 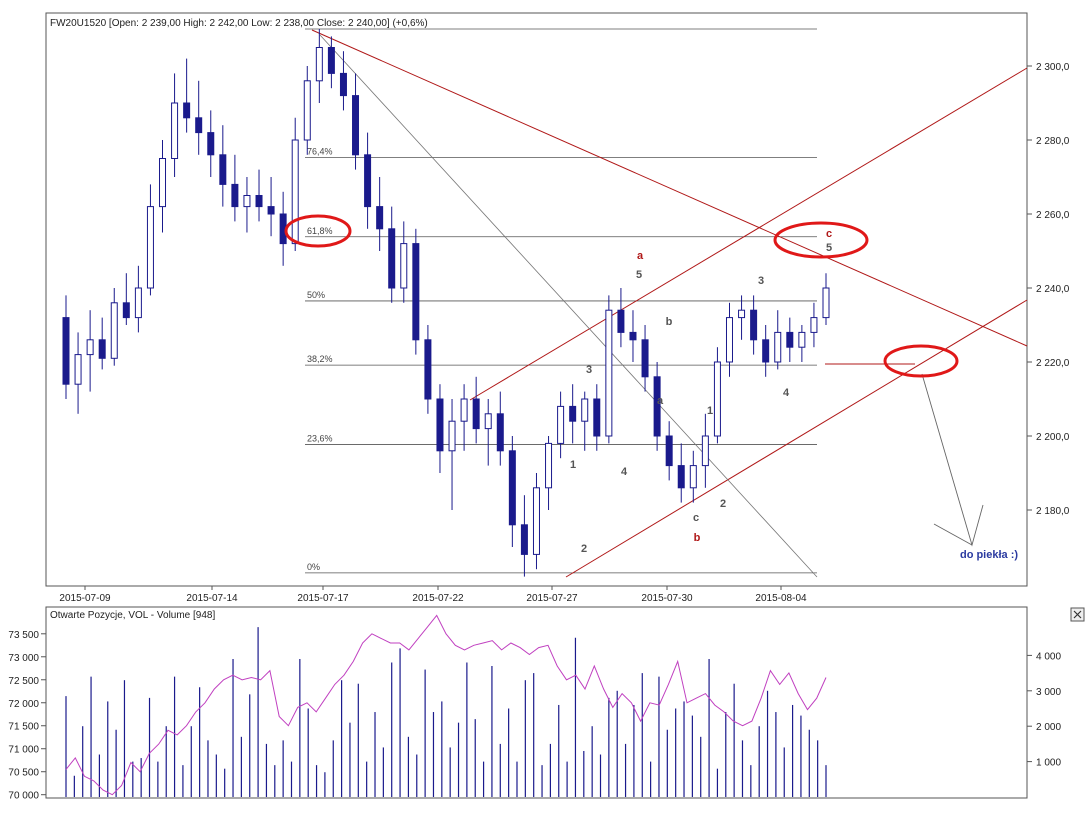 I want to click on vol-left-tick-label: 73 000, so click(x=23, y=658).